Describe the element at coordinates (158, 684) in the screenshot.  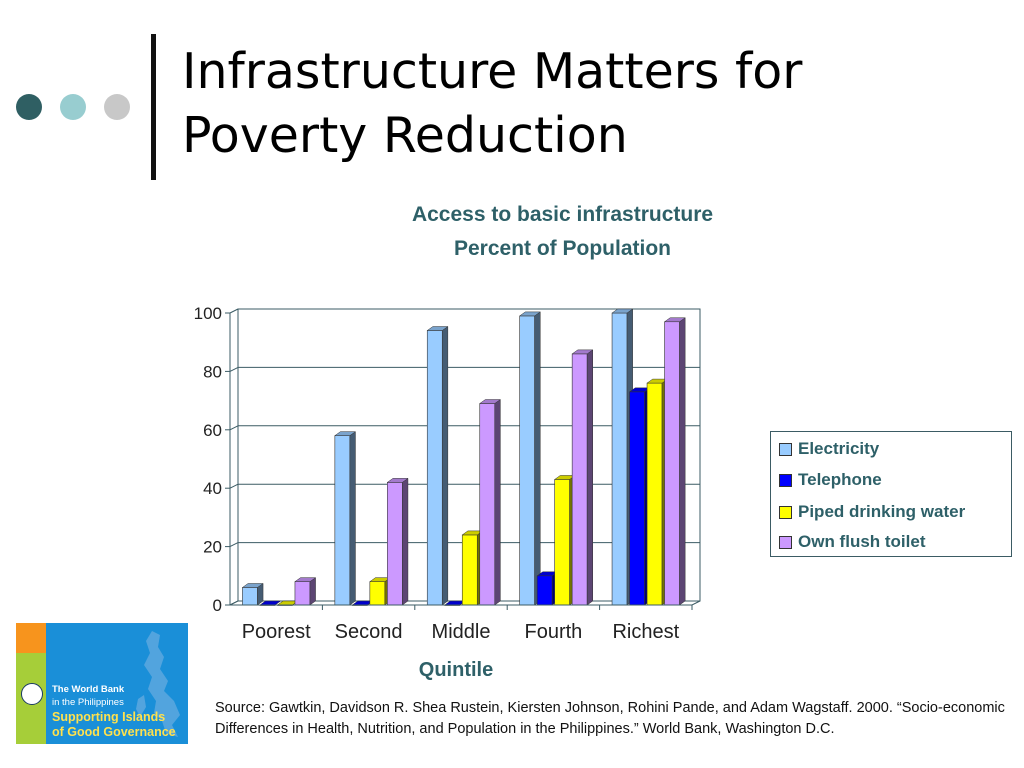
I see `philippines-map-icon` at that location.